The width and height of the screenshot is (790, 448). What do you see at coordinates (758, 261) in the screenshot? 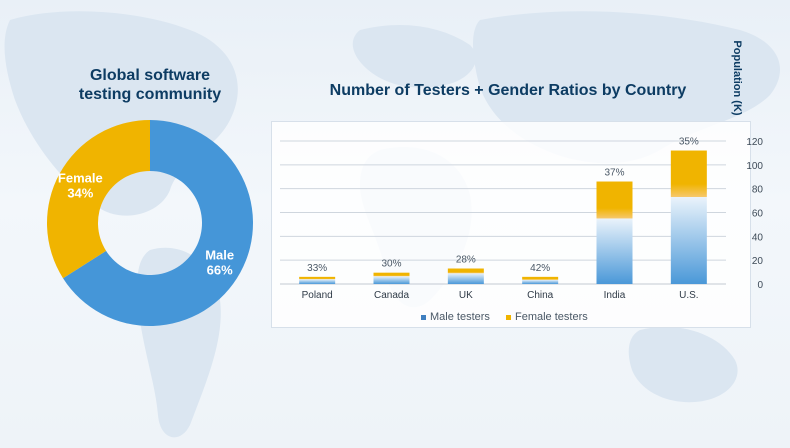
I see `y-tick-label: 20` at bounding box center [758, 261].